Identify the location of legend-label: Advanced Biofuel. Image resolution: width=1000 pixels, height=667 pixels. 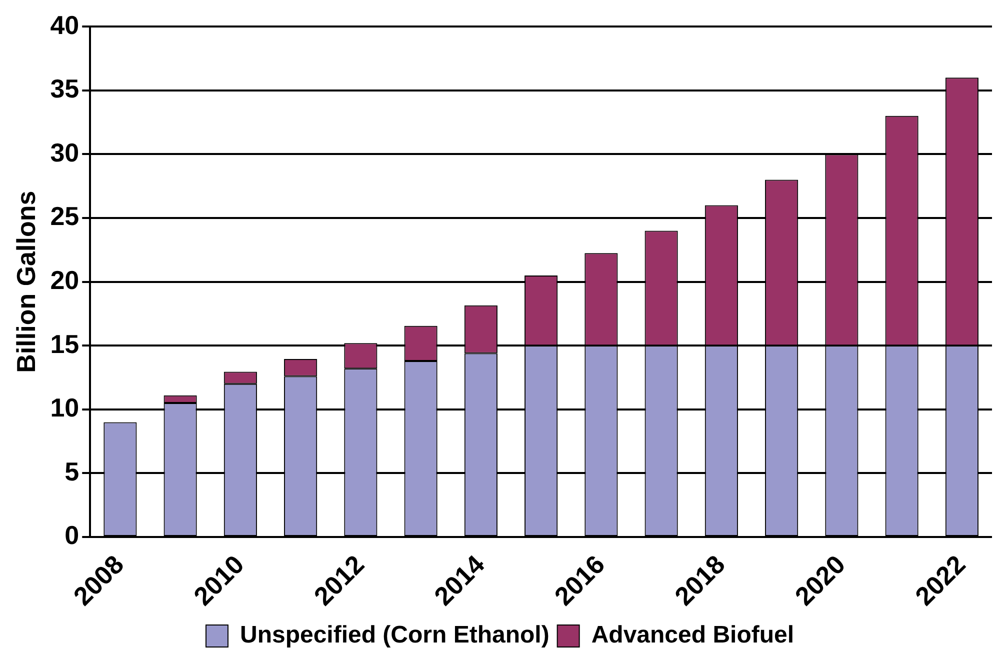
(692, 635).